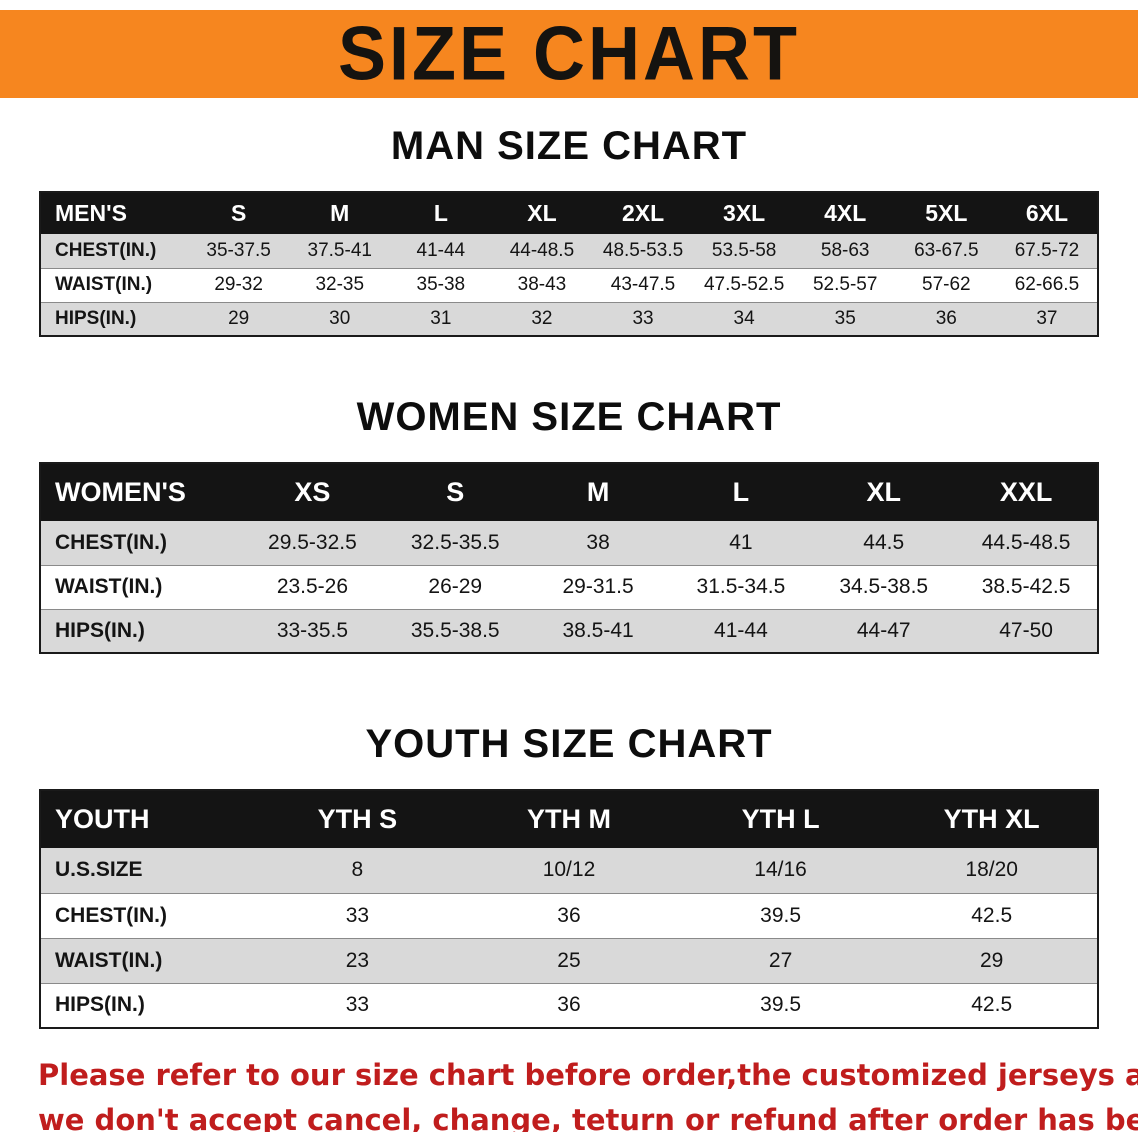 This screenshot has width=1138, height=1132. Describe the element at coordinates (741, 587) in the screenshot. I see `women-table-cell: 31.5-34.5` at that location.